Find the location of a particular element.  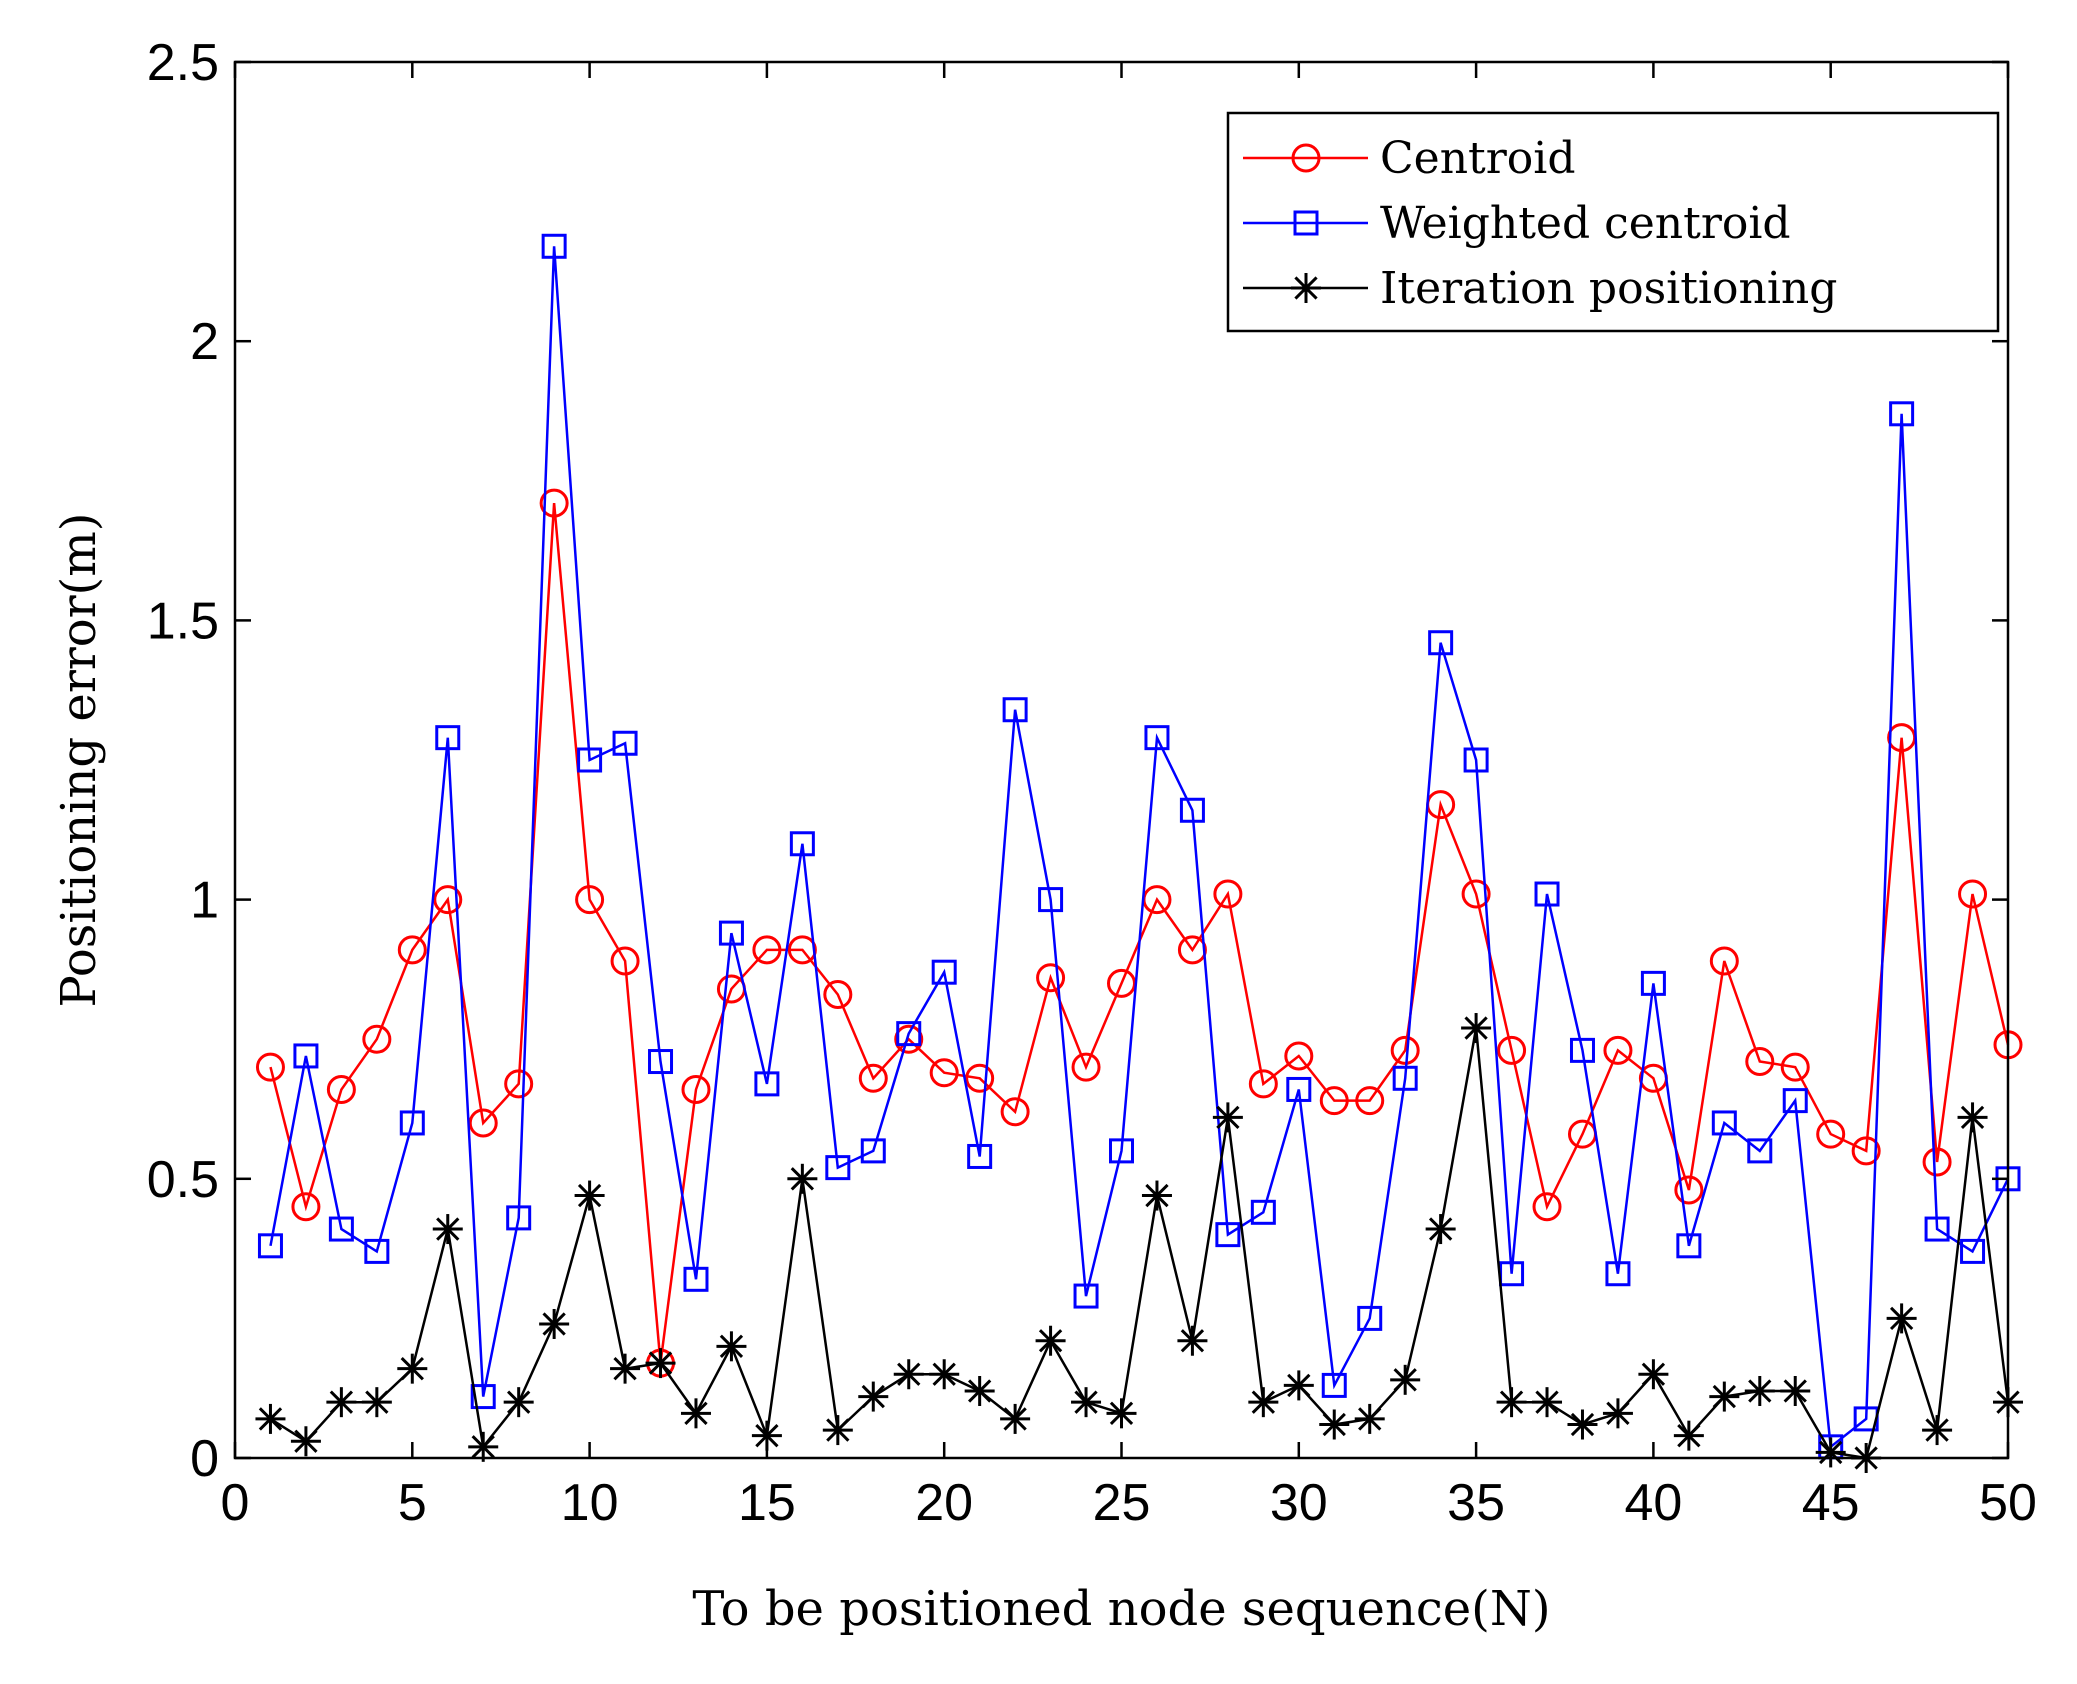

x-tick-label: 15 is located at coordinates (767, 1503).